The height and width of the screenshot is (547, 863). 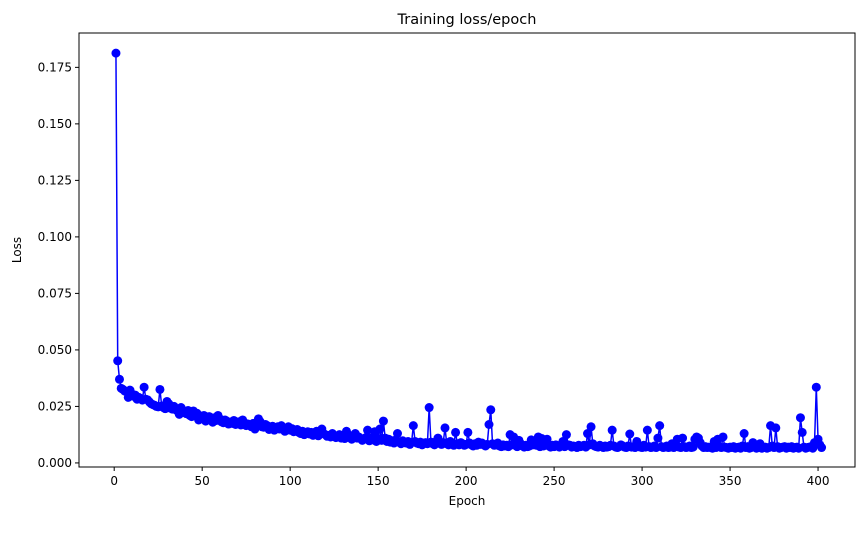 I want to click on x-tick-label: 100, so click(x=290, y=481).